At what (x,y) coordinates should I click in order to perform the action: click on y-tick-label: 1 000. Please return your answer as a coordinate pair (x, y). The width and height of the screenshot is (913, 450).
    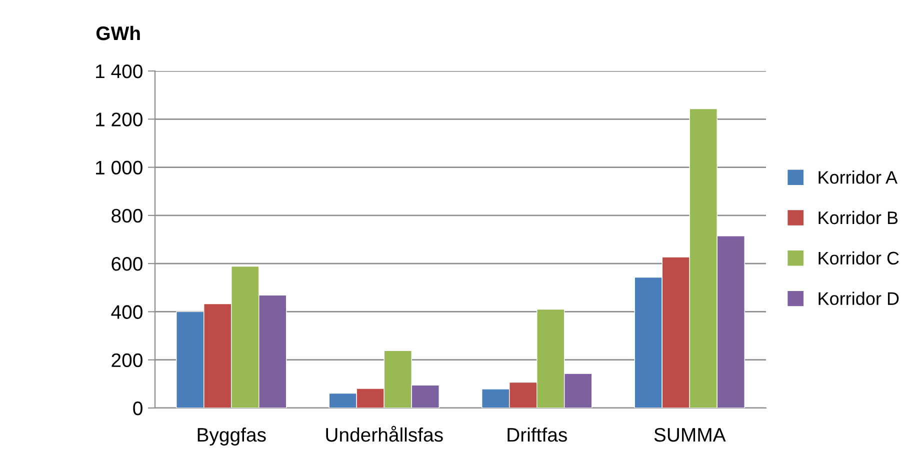
    Looking at the image, I should click on (119, 167).